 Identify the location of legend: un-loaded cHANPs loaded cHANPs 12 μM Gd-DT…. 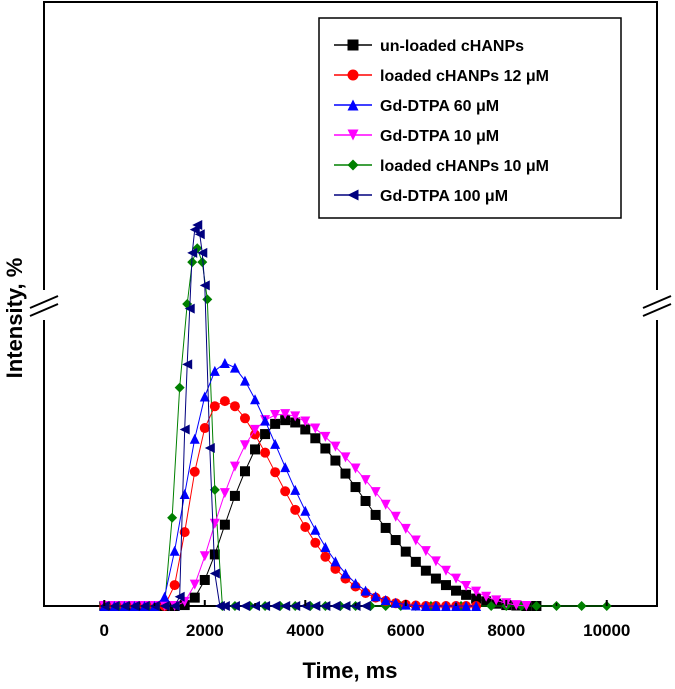
(470, 118).